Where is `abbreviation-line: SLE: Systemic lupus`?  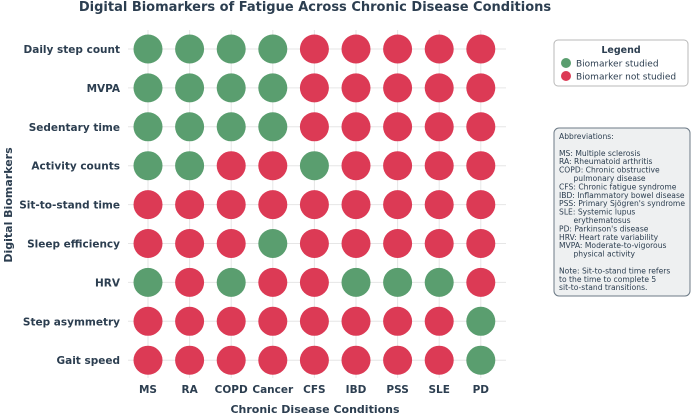
abbreviation-line: SLE: Systemic lupus is located at coordinates (597, 212).